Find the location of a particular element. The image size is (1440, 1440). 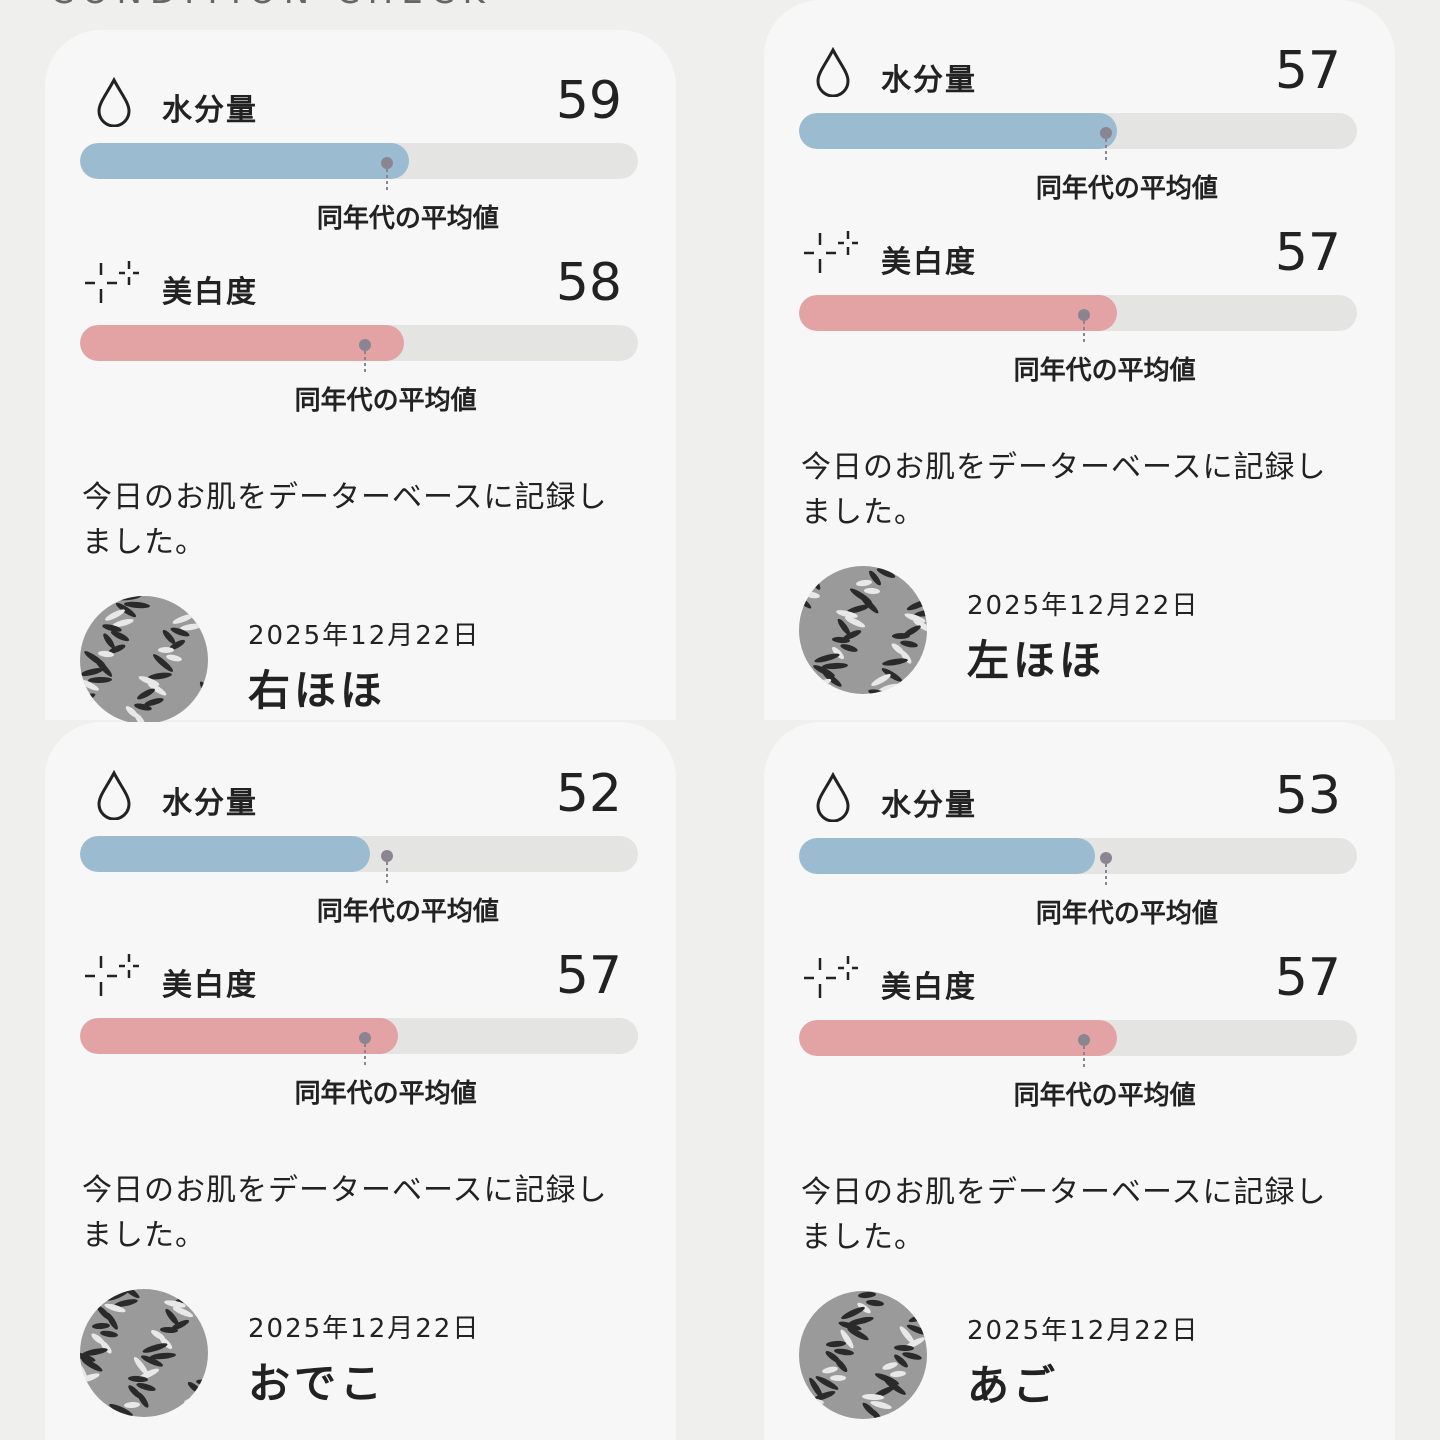

metric-value: 53 is located at coordinates (1307, 796).